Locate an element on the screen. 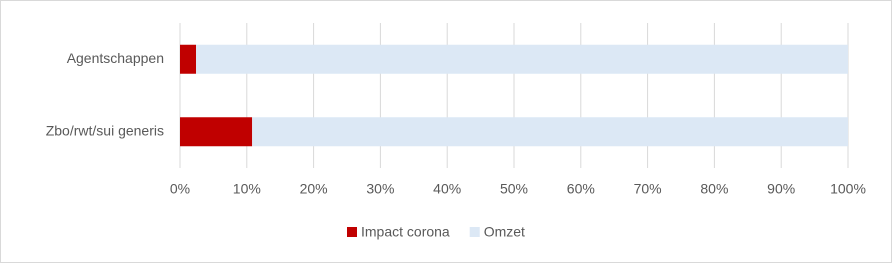 The width and height of the screenshot is (892, 268). x-tick-label: 20% is located at coordinates (314, 189).